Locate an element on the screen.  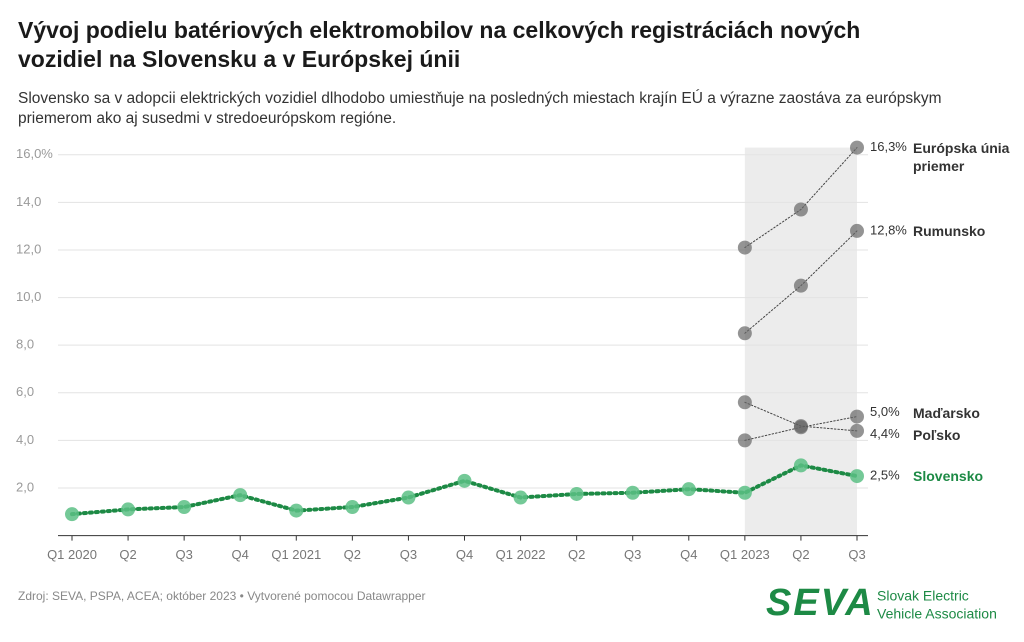
series-label: Európska únia priemer is located at coordinates (961, 156).